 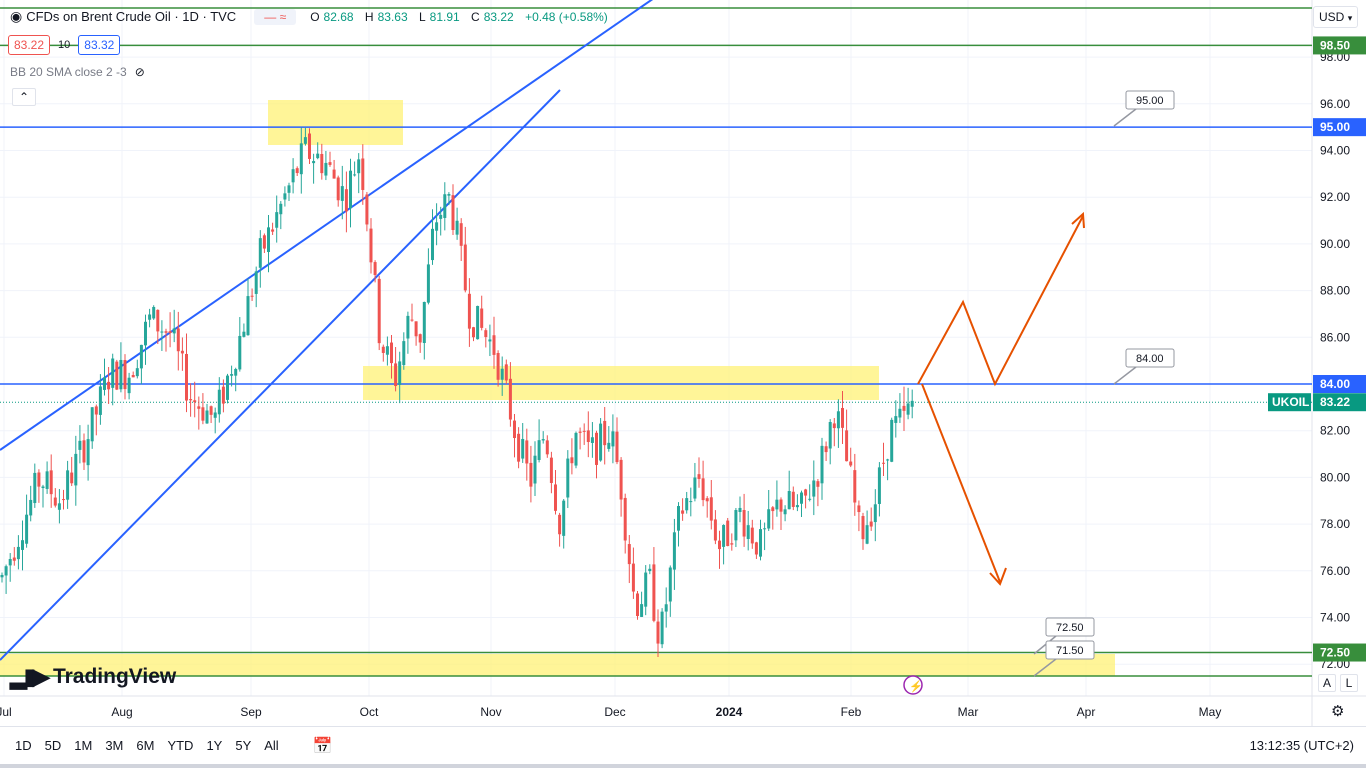 What do you see at coordinates (23, 745) in the screenshot?
I see `timeframe-1d: 1D` at bounding box center [23, 745].